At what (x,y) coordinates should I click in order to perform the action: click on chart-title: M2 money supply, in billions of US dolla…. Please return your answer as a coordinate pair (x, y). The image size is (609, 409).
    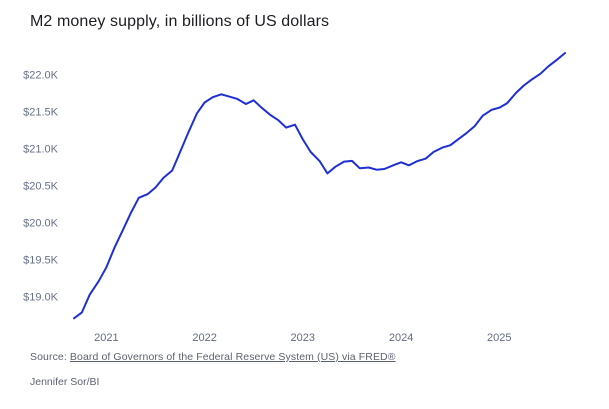
    Looking at the image, I should click on (180, 21).